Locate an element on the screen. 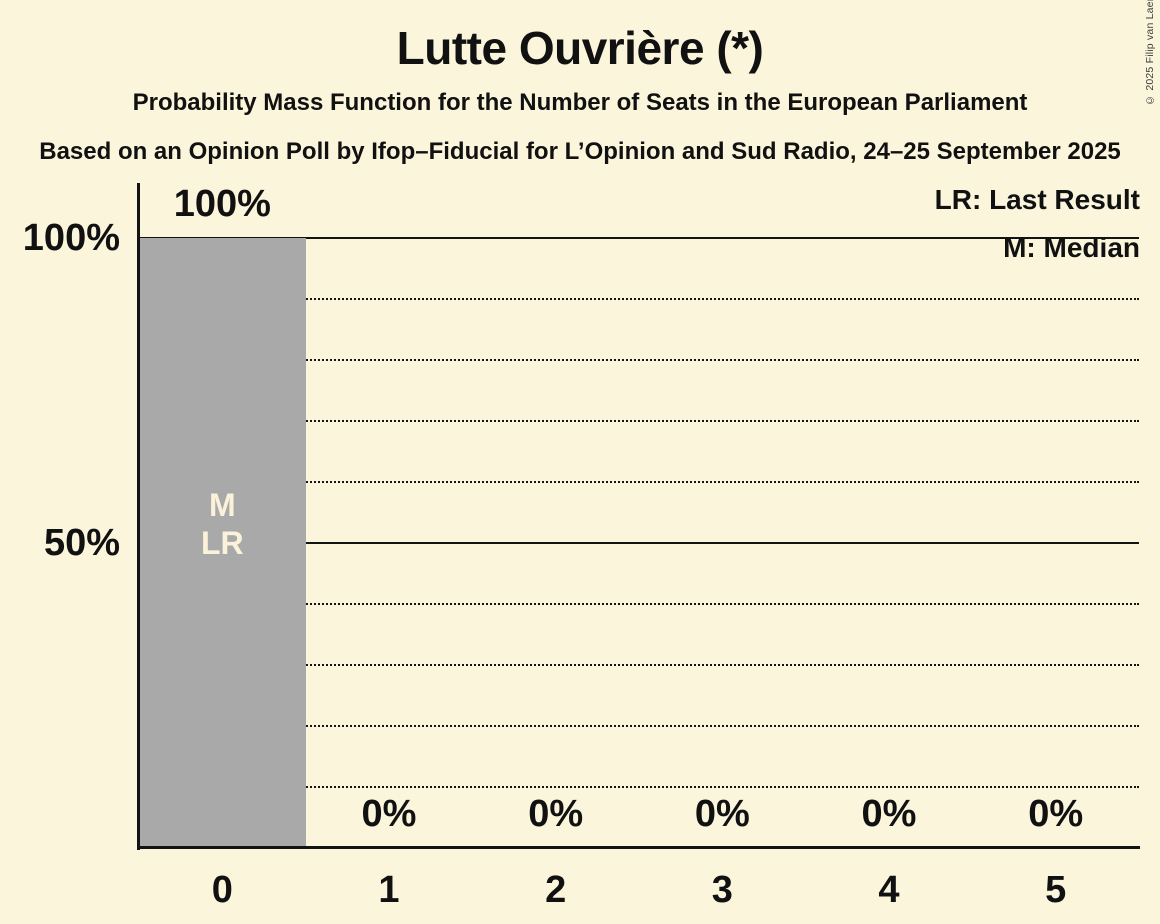 This screenshot has height=924, width=1160. bar-value-label-1: 0% is located at coordinates (389, 814).